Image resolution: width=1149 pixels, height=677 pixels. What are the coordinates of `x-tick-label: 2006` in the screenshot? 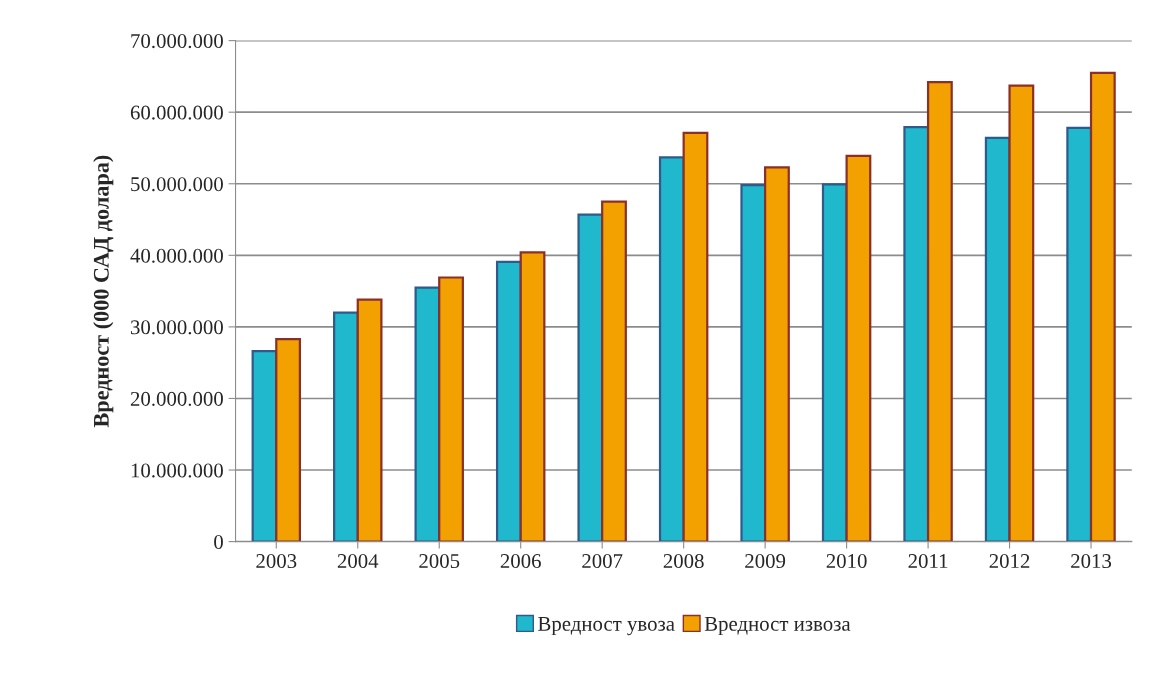 It's located at (520, 561).